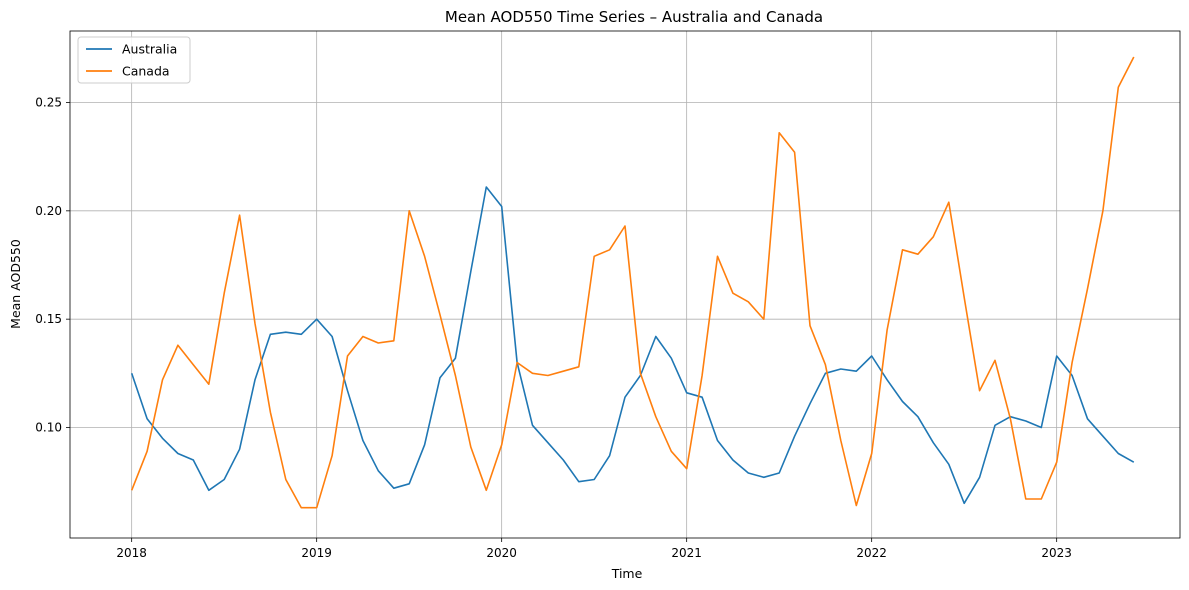 This screenshot has height=590, width=1189. Describe the element at coordinates (686, 553) in the screenshot. I see `x-tick-label: 2021` at that location.